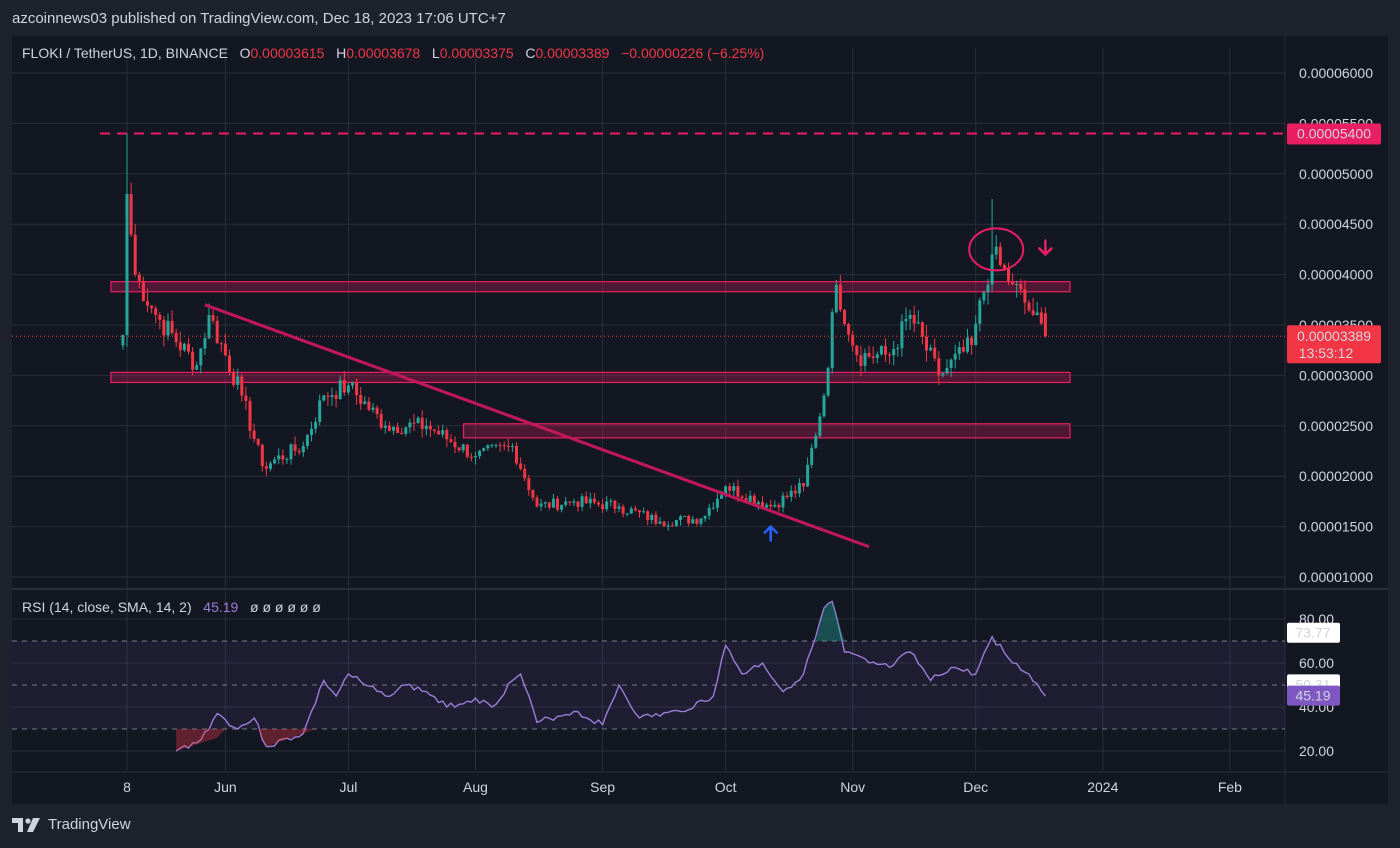 The width and height of the screenshot is (1400, 848). I want to click on price-axis-tick: 0.00003000, so click(1336, 375).